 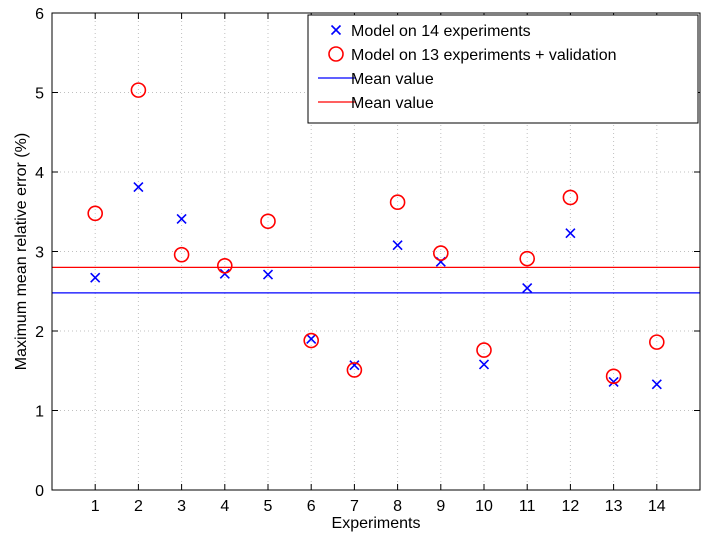 What do you see at coordinates (527, 506) in the screenshot?
I see `x-tick-label: 11` at bounding box center [527, 506].